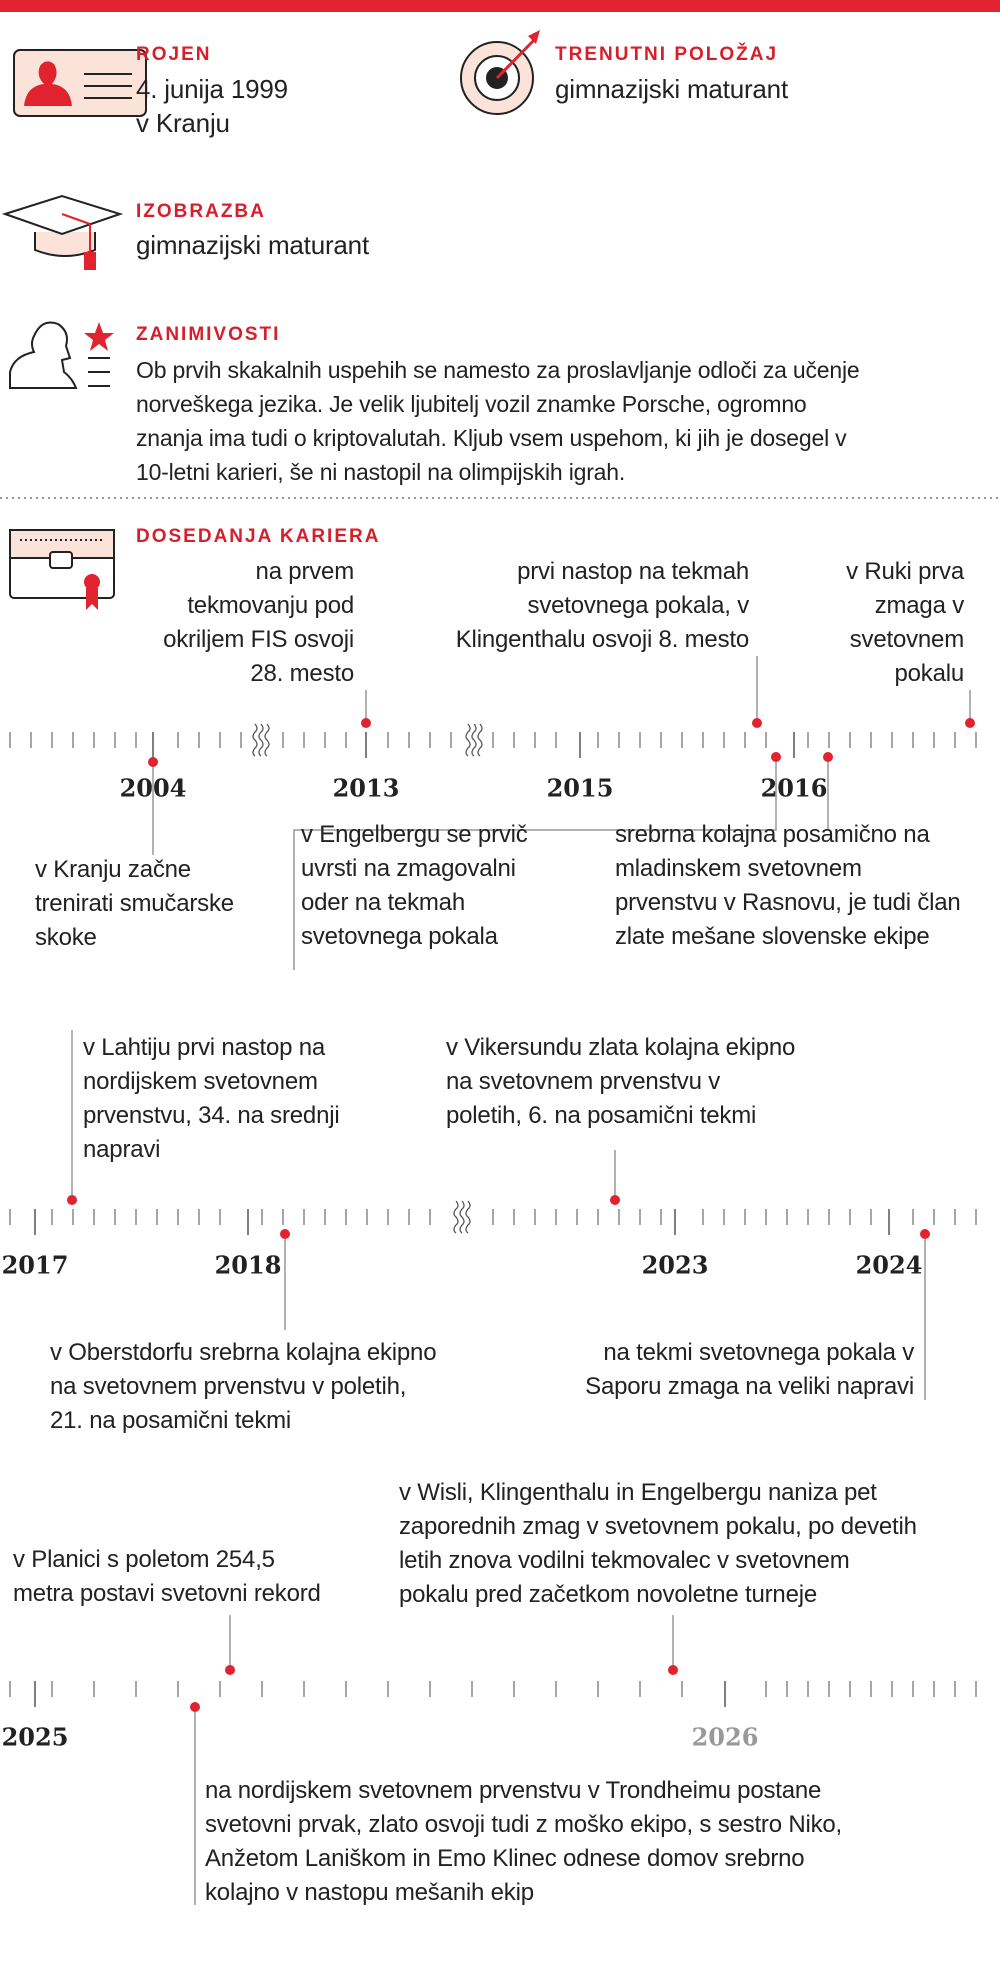  I want to click on text-line: kolajno v nastopu mešanih ekip, so click(369, 1892).